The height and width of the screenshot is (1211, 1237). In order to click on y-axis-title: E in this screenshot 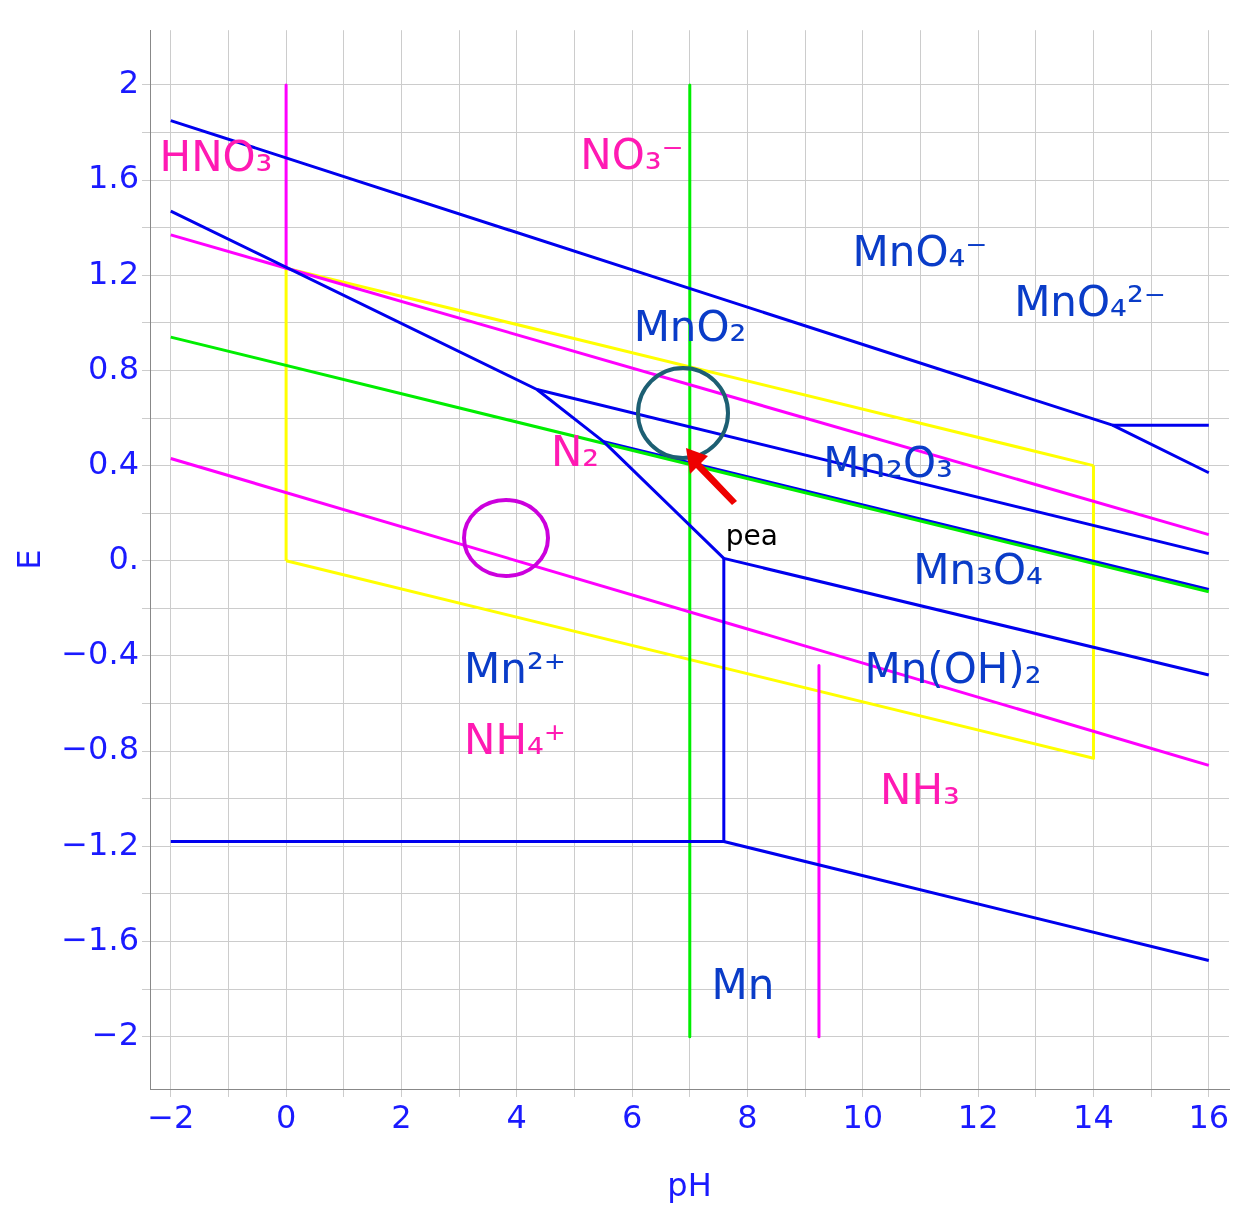, I will do `click(28, 559)`.